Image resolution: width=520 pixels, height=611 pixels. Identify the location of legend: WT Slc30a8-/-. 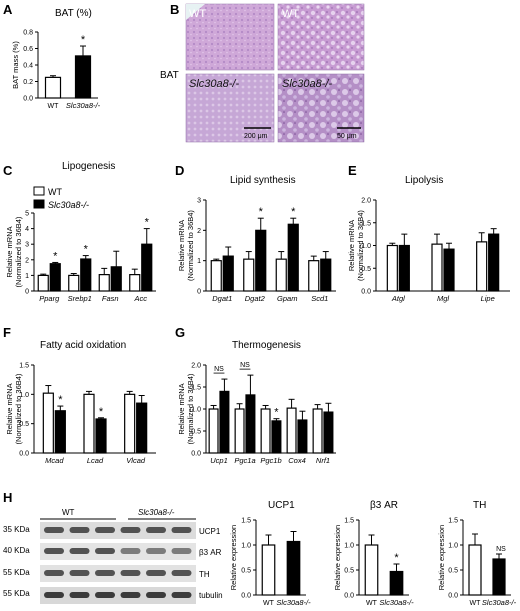
(61, 198).